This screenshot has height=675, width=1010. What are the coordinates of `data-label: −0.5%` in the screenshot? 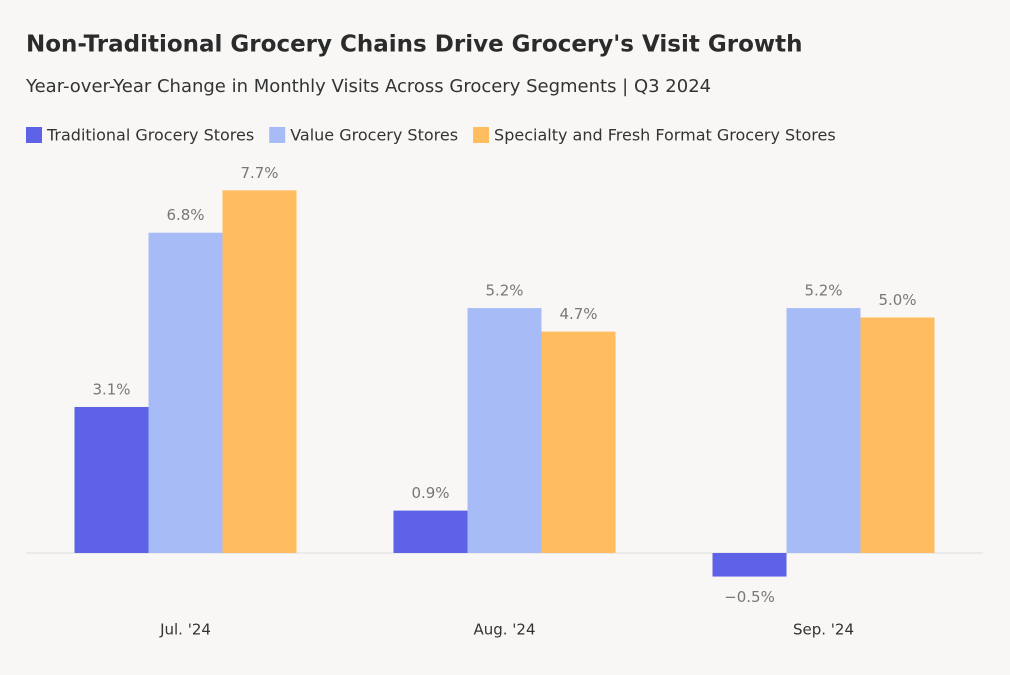 It's located at (749, 597).